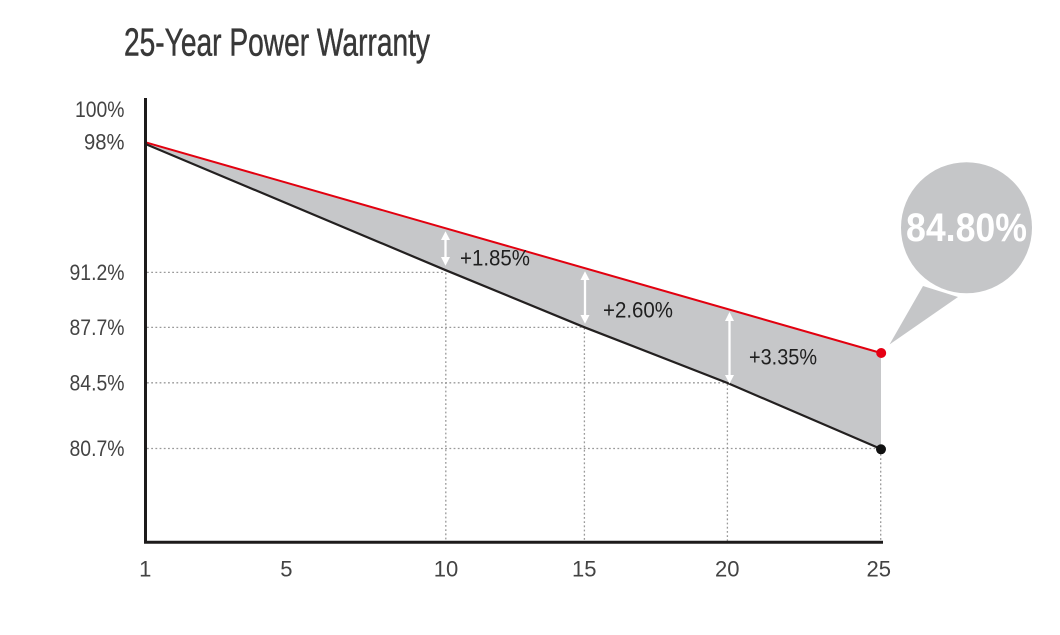 This screenshot has height=635, width=1060. Describe the element at coordinates (100, 109) in the screenshot. I see `svg-text: 100%` at that location.